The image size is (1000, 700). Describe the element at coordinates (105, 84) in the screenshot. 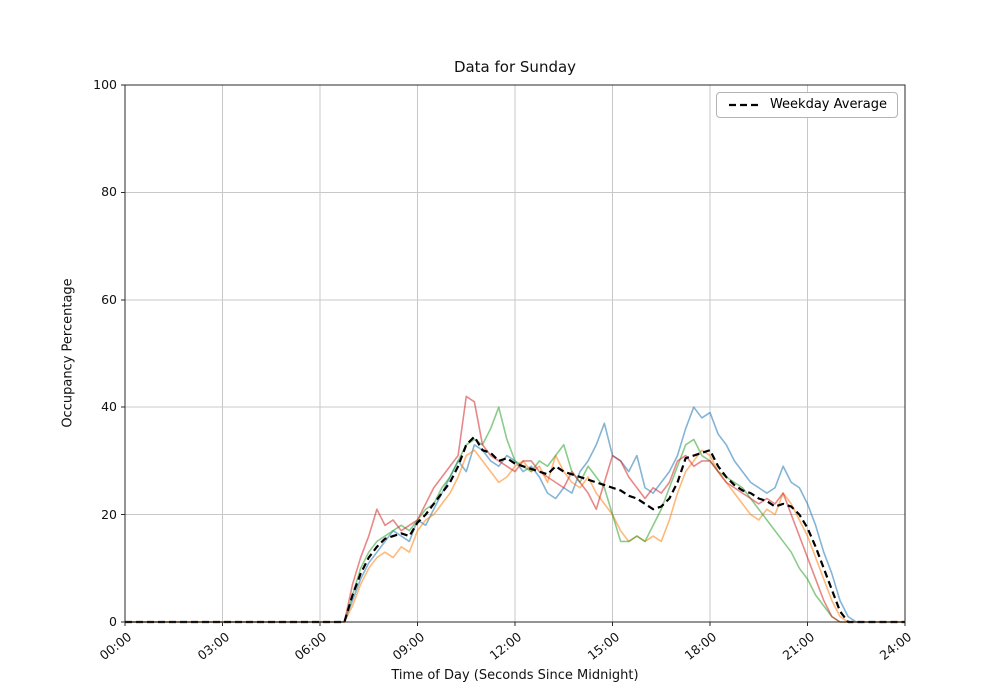

I see `y-tick-label: 100` at that location.